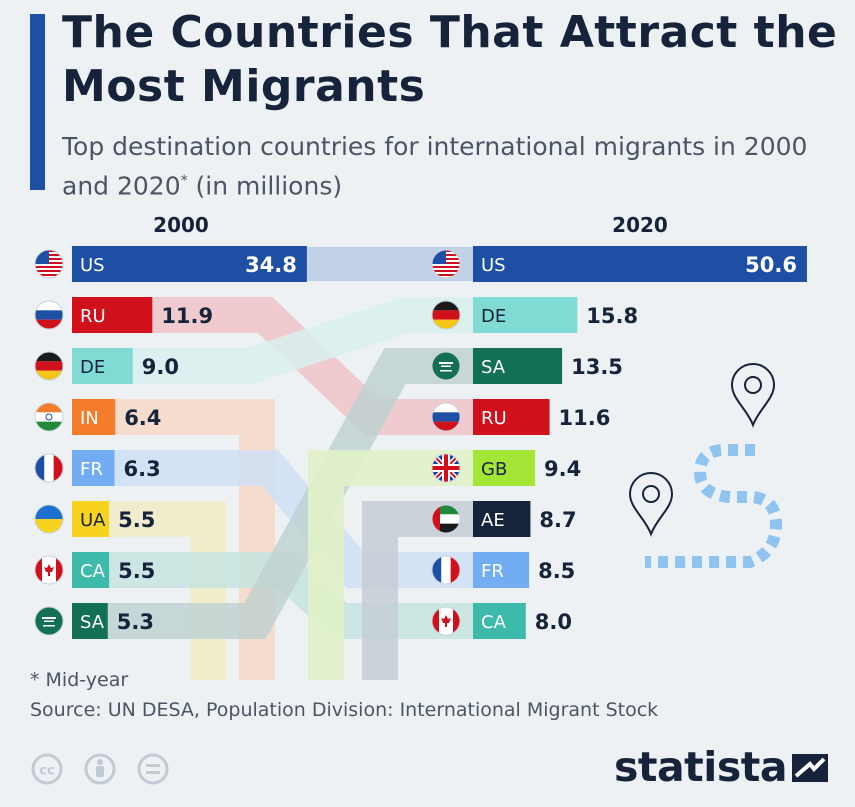 The width and height of the screenshot is (855, 807). What do you see at coordinates (714, 506) in the screenshot?
I see `dashed-route` at bounding box center [714, 506].